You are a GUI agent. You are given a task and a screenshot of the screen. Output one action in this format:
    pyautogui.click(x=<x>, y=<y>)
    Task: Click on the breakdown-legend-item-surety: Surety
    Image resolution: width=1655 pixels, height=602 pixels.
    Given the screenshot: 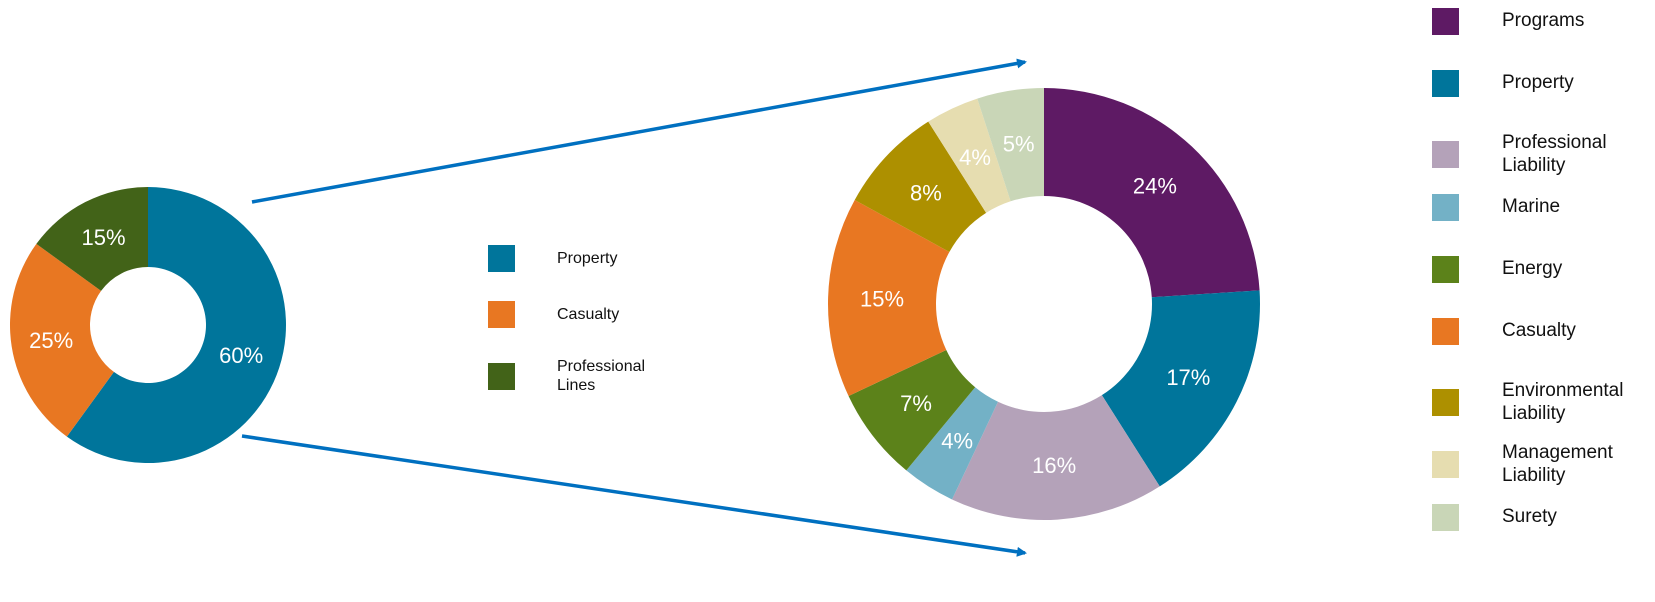 What is the action you would take?
    pyautogui.click(x=1537, y=517)
    